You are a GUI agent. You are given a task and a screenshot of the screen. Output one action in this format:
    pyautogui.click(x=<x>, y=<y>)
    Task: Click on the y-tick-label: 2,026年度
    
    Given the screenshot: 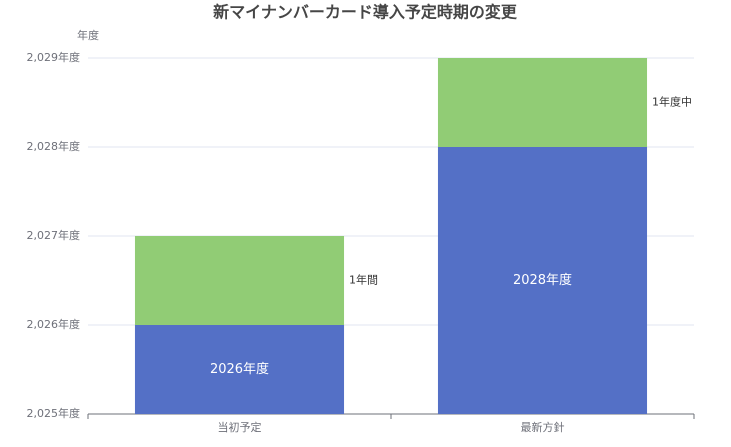 What is the action you would take?
    pyautogui.click(x=54, y=324)
    